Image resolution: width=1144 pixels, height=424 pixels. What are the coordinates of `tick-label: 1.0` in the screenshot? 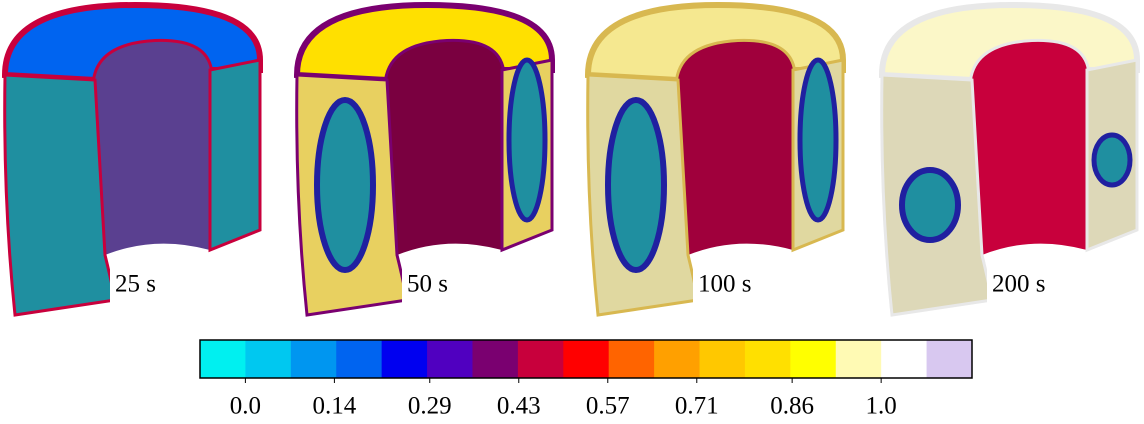 It's located at (881, 406).